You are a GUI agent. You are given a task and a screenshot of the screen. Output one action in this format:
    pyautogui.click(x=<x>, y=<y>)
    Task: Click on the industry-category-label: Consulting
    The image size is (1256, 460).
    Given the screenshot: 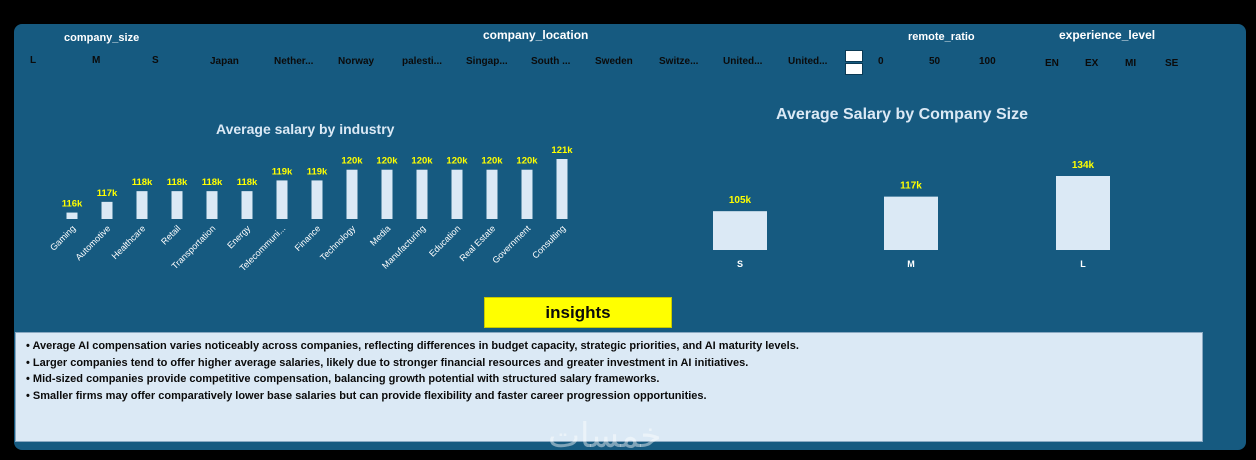 What is the action you would take?
    pyautogui.click(x=548, y=241)
    